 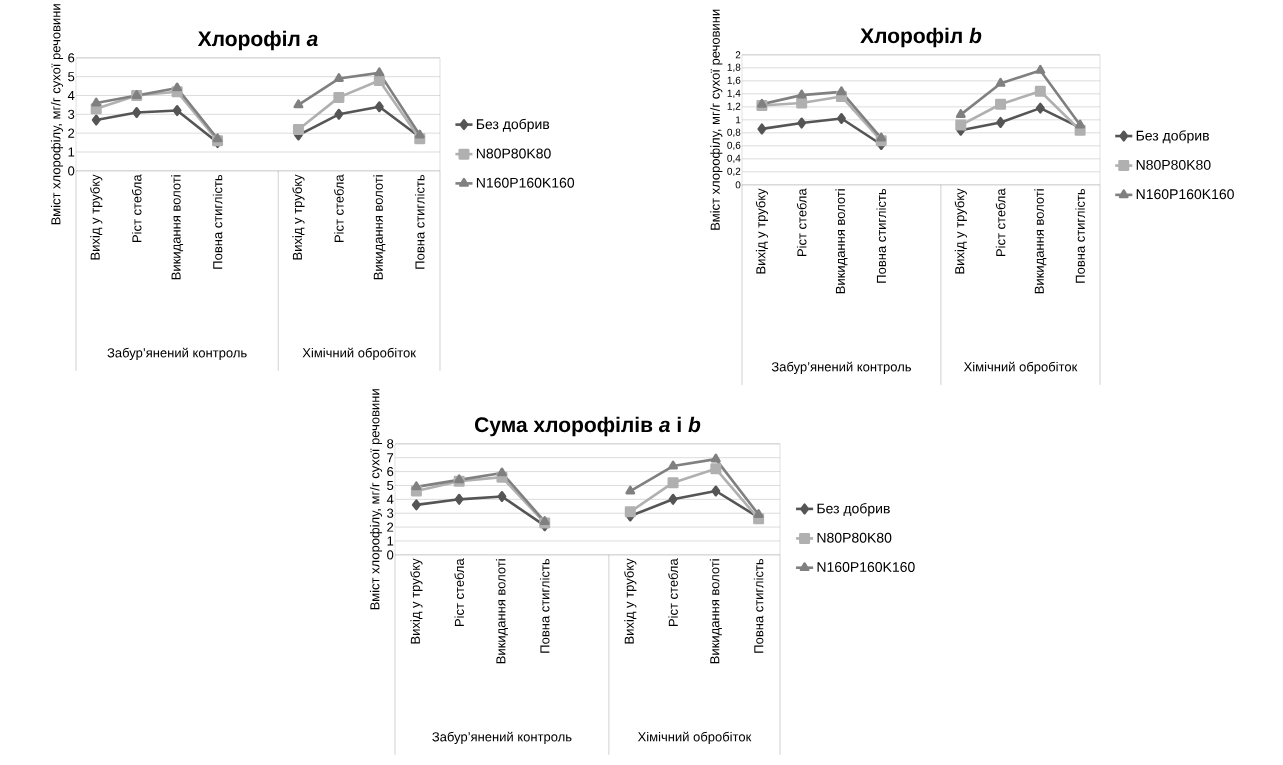 What do you see at coordinates (734, 159) in the screenshot?
I see `y-tick-label: 0,4` at bounding box center [734, 159].